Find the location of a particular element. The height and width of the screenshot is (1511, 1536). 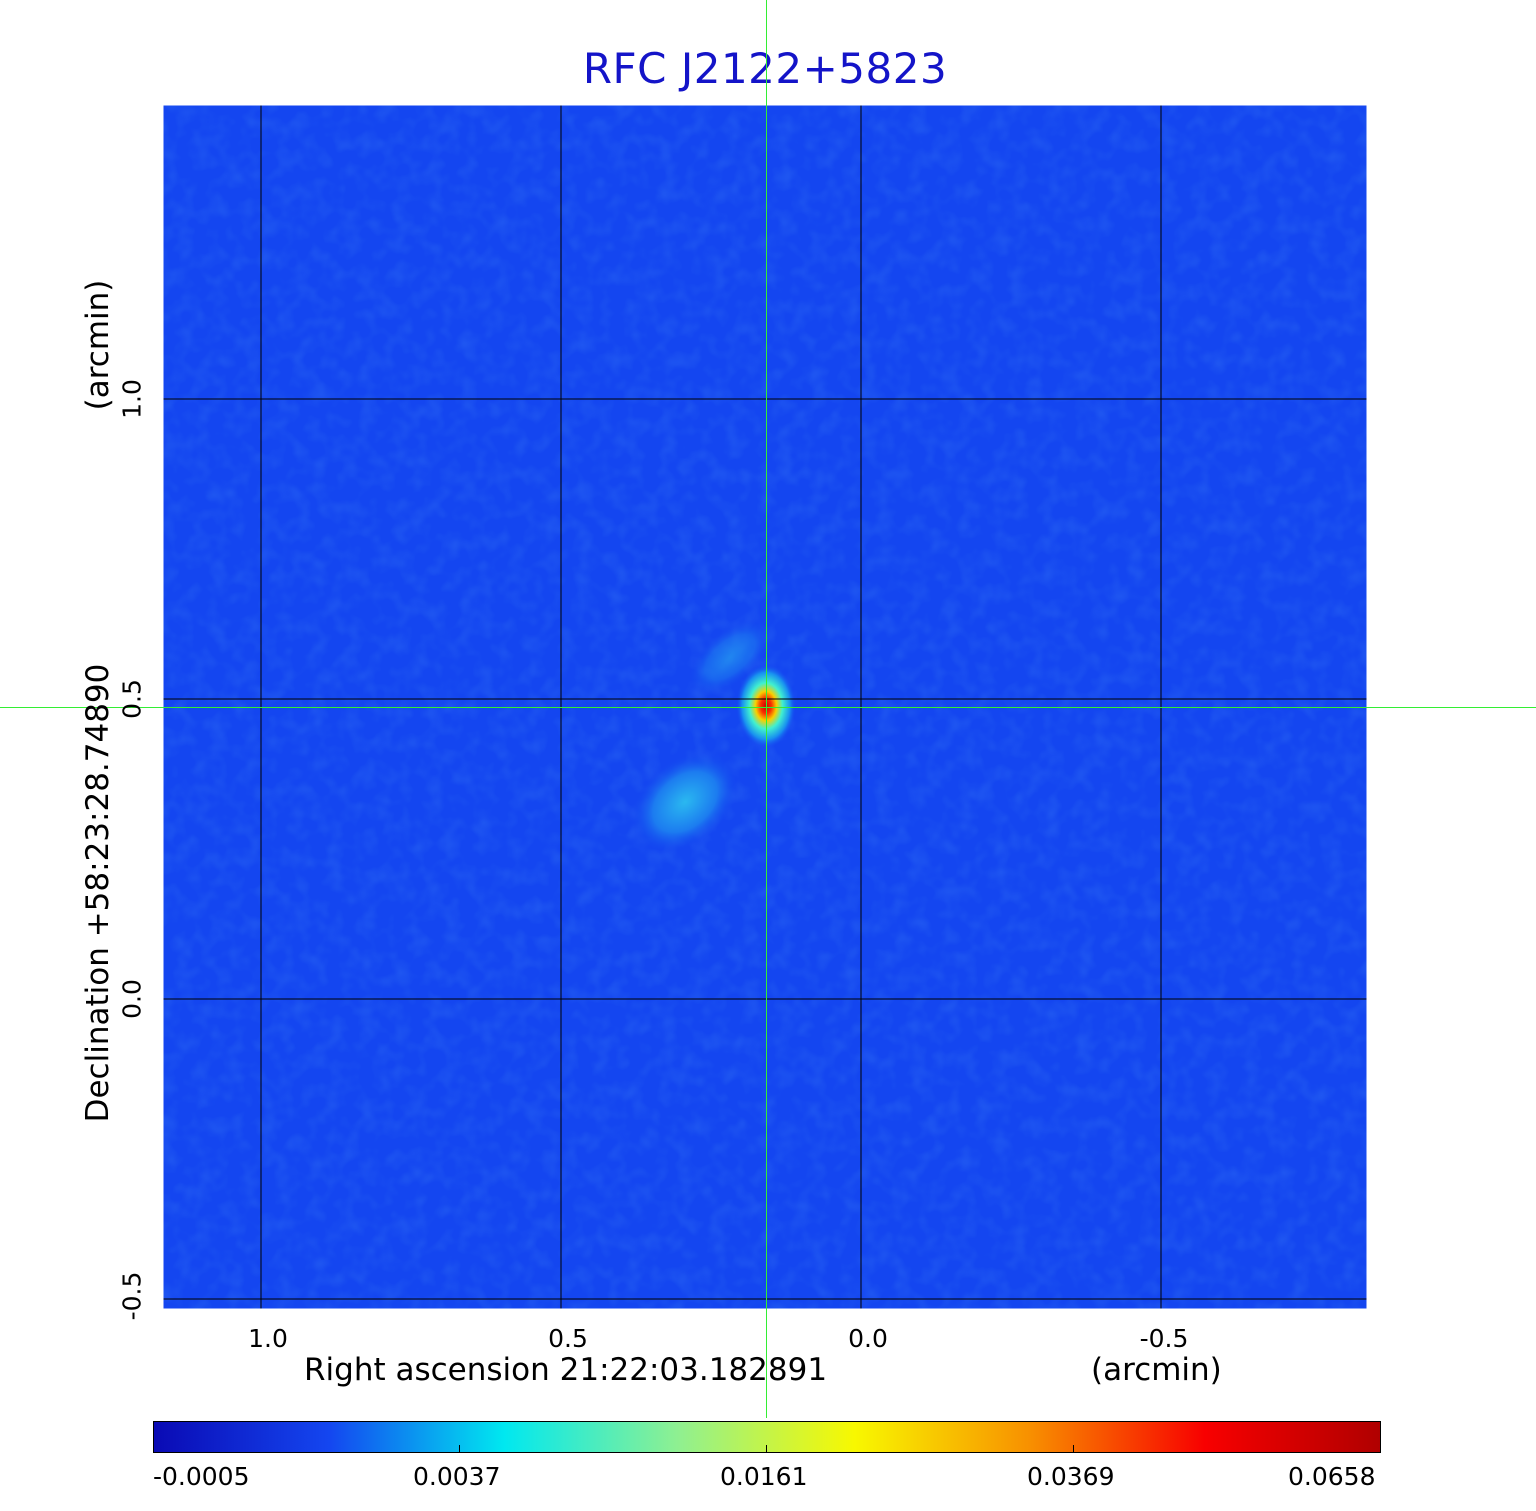

colorbar-tick-label: -0.0005 is located at coordinates (201, 1476).